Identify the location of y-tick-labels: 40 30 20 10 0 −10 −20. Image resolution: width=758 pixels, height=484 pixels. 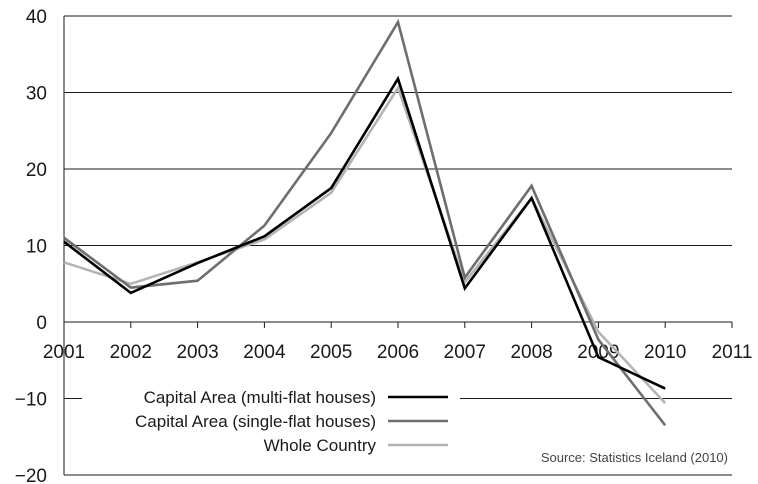
(31, 245).